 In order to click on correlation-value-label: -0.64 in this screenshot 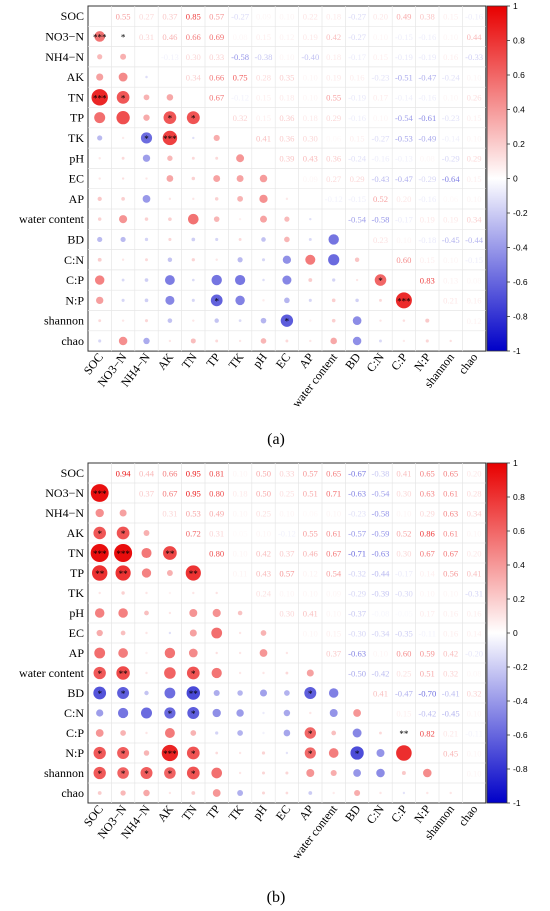, I will do `click(451, 179)`.